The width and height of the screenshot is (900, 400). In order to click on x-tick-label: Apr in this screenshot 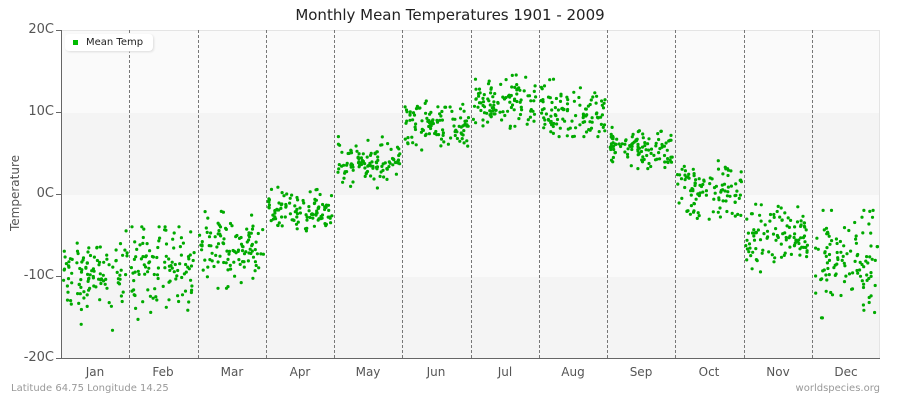, I will do `click(300, 372)`.